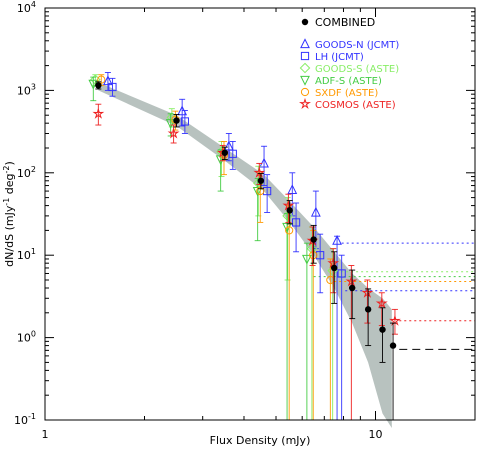 The height and width of the screenshot is (455, 480). Describe the element at coordinates (45, 434) in the screenshot. I see `x-tick-label: 1` at that location.